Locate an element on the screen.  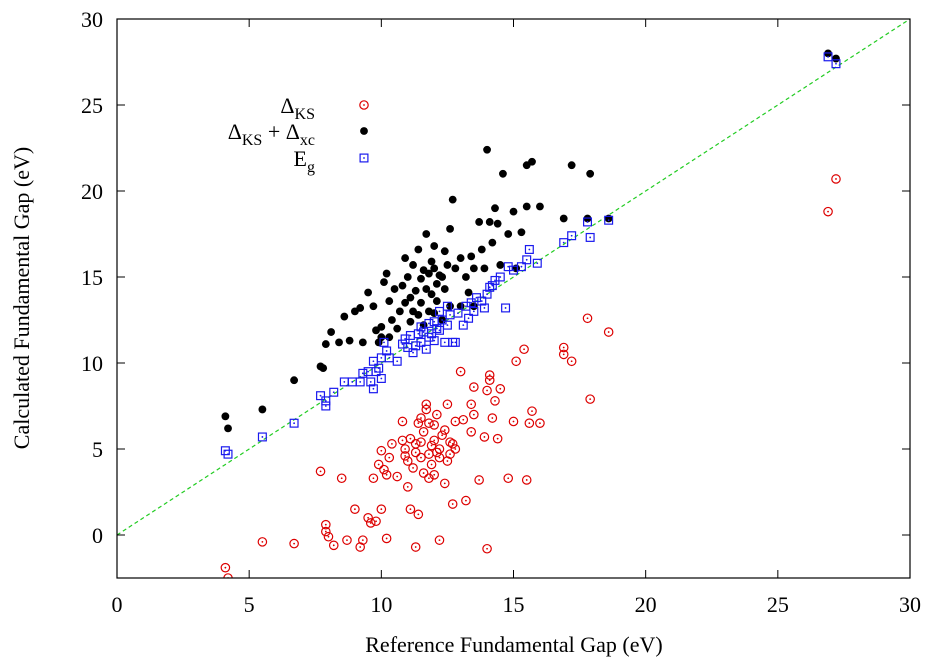
x-tick-label: 30 is located at coordinates (910, 604).